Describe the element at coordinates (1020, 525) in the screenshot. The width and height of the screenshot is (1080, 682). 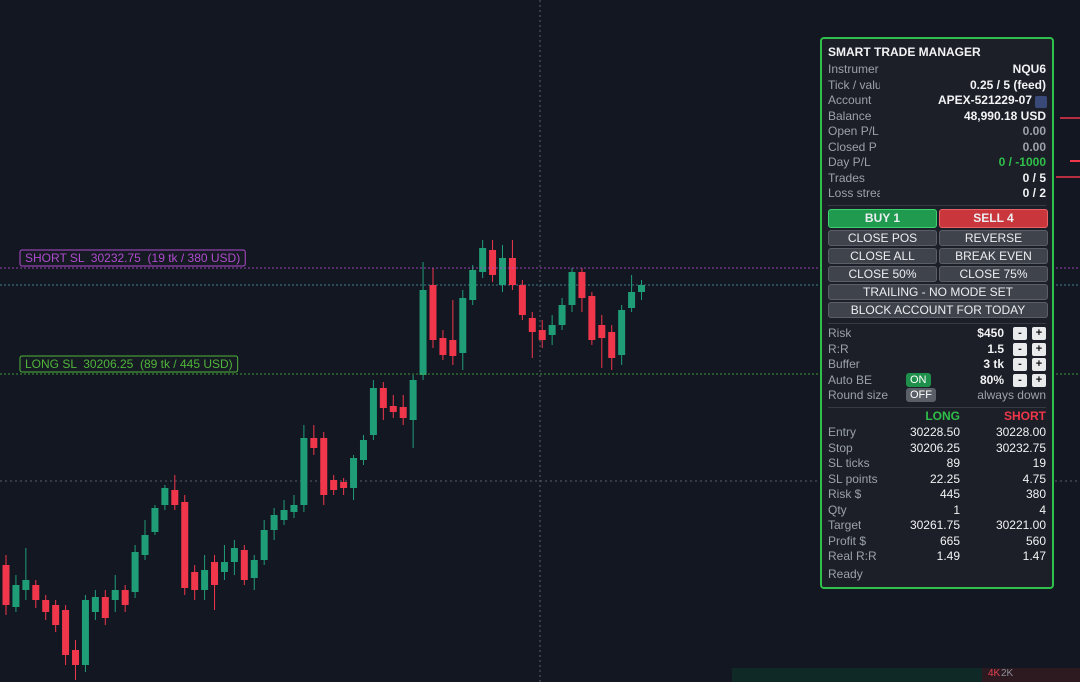
I see `short-value: 30221.00` at that location.